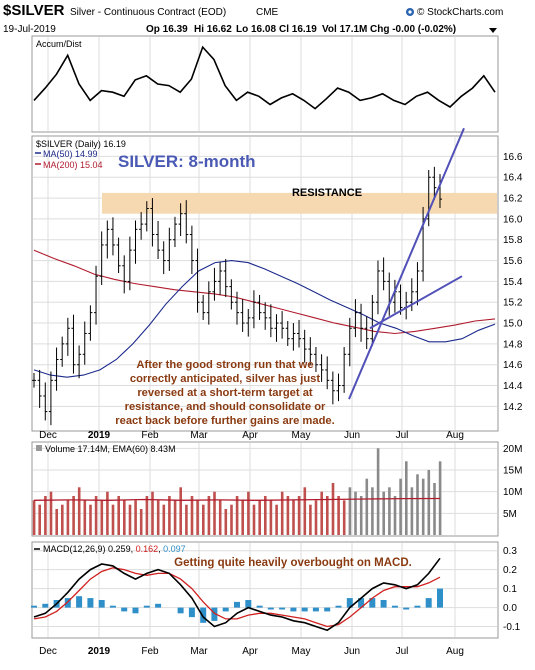  I want to click on price-y-tick-label: 15.0, so click(513, 324).